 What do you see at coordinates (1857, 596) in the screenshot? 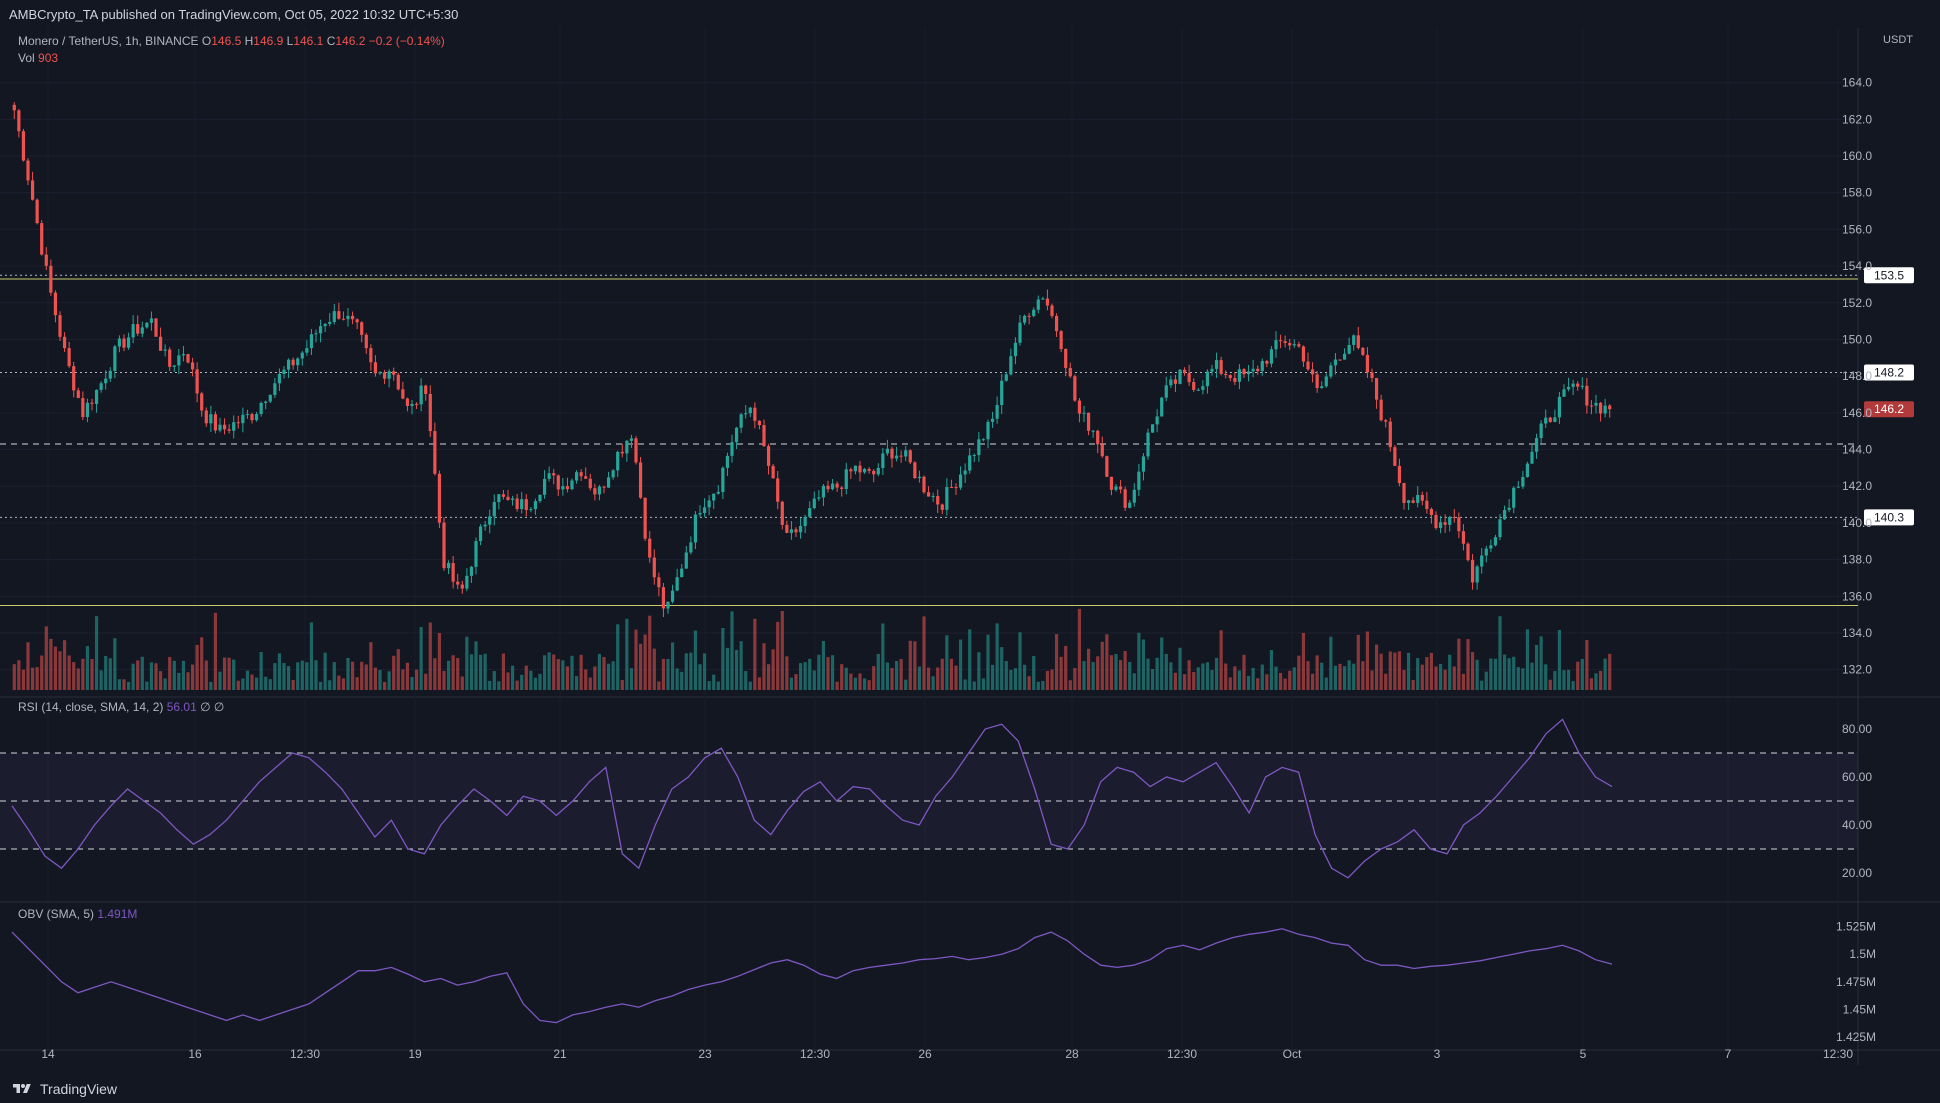
I see `price-tick-label: 136.0` at bounding box center [1857, 596].